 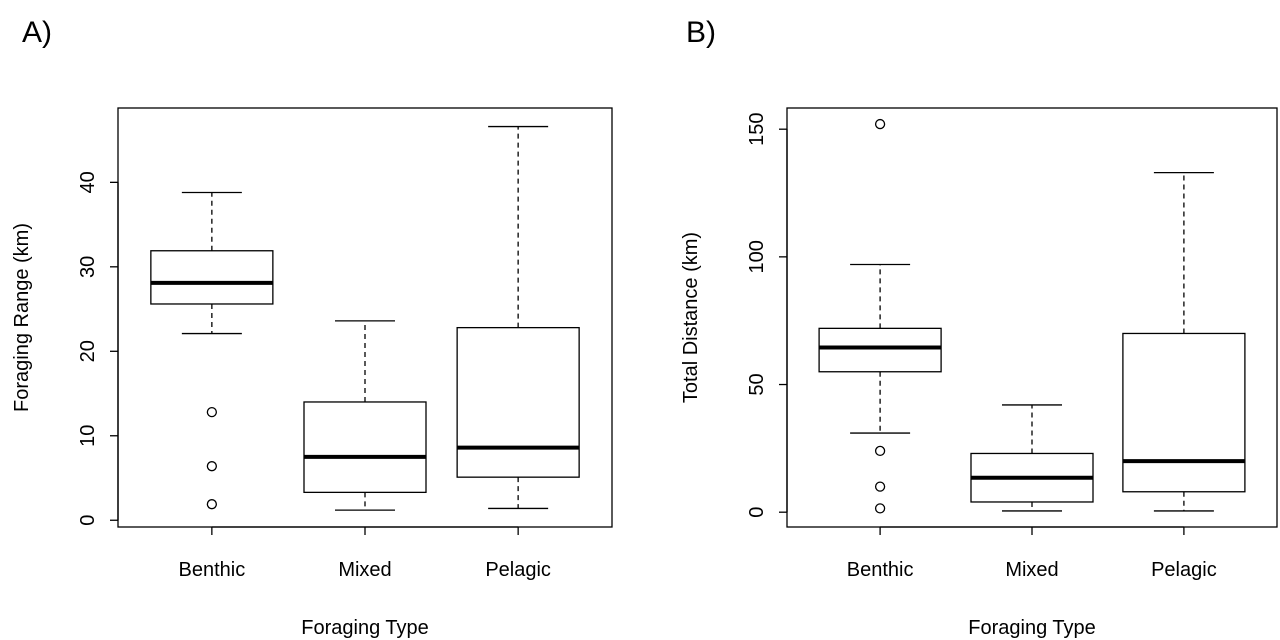 I want to click on y-tick-label: 50, so click(x=757, y=384).